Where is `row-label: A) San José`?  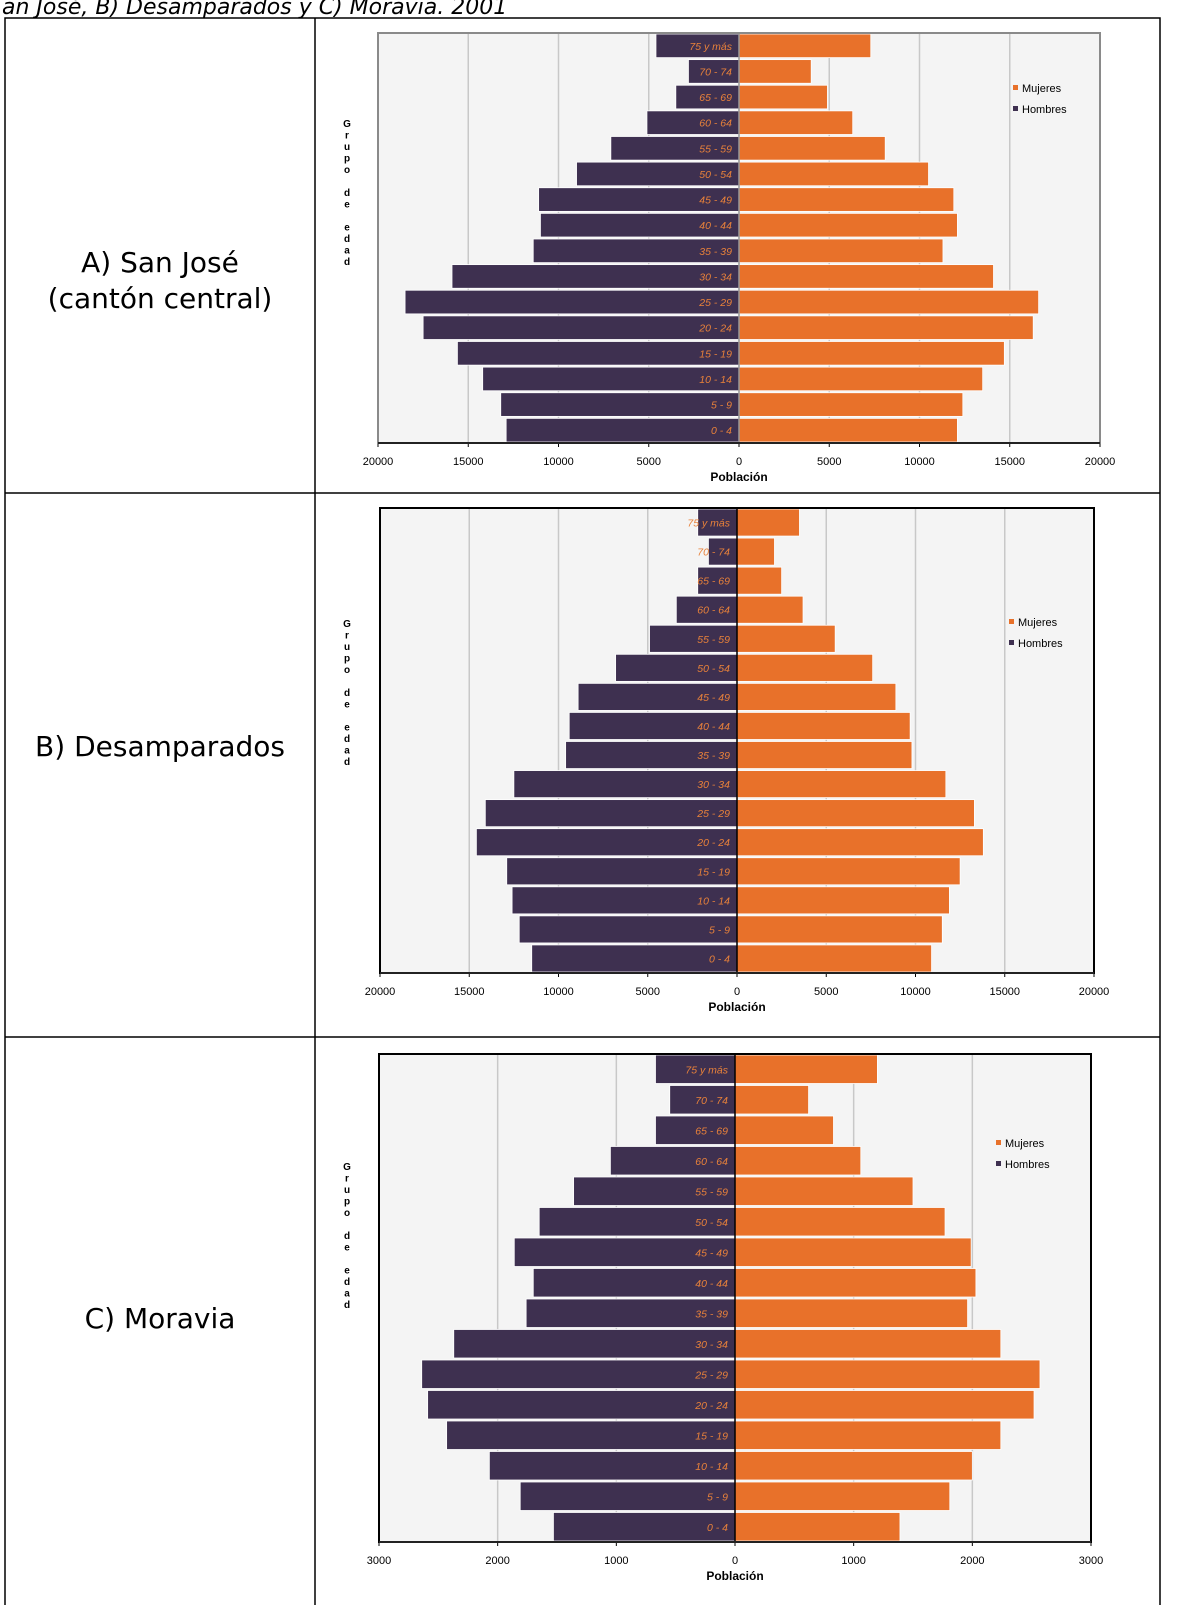 row-label: A) San José is located at coordinates (160, 262).